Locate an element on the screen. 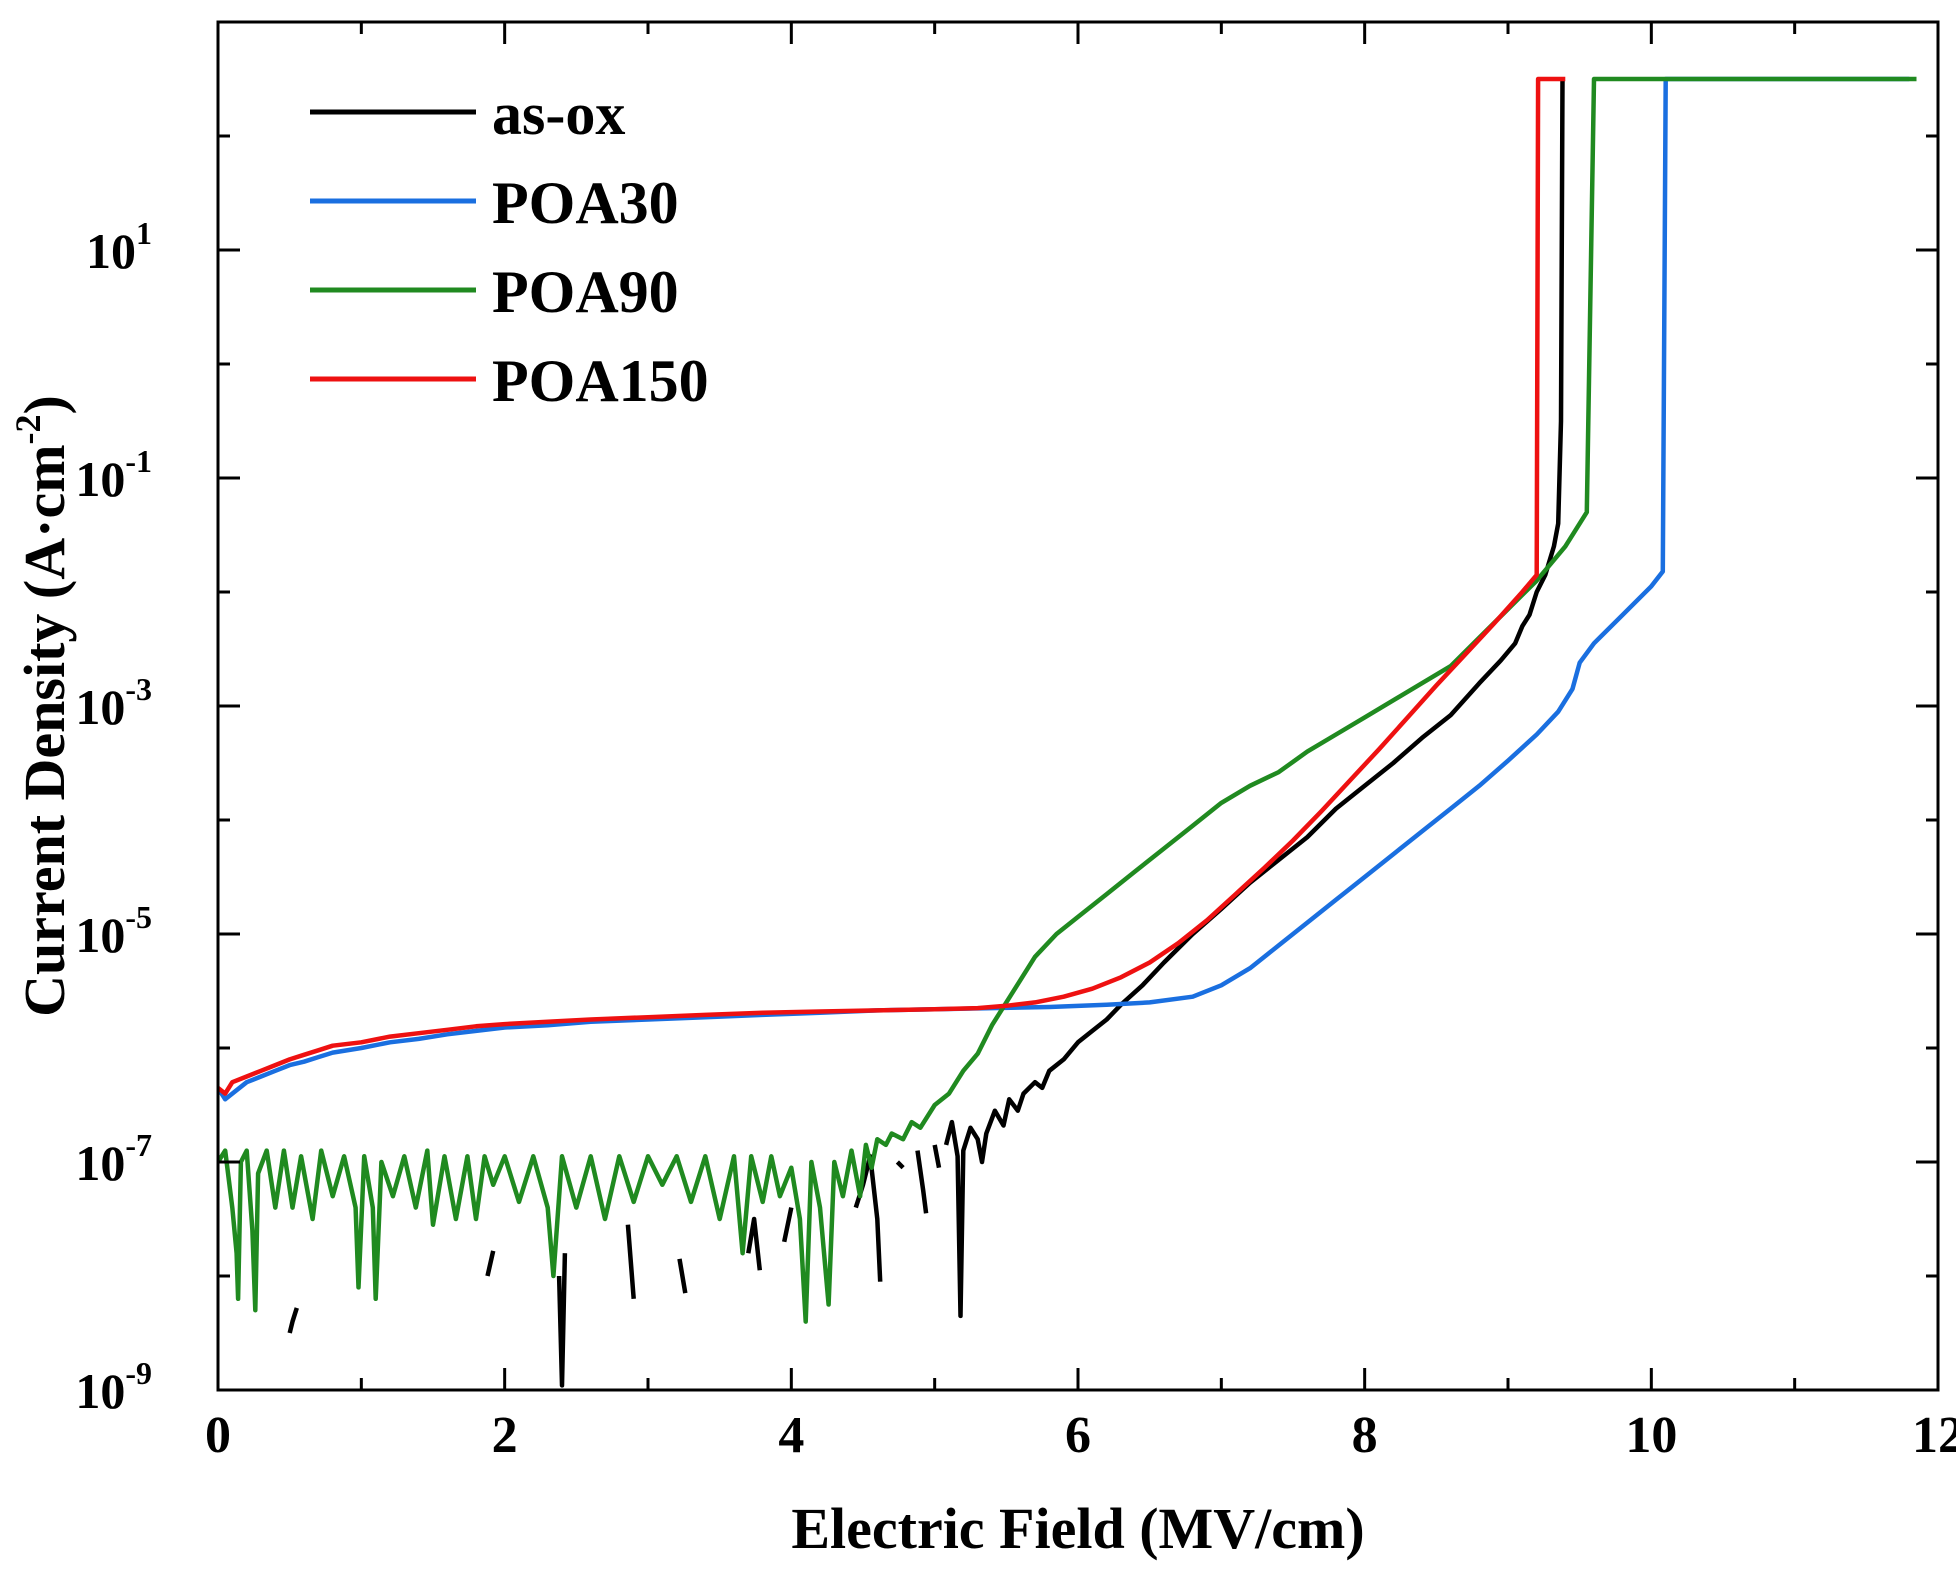  x-tick-label: 6 is located at coordinates (1078, 1435).